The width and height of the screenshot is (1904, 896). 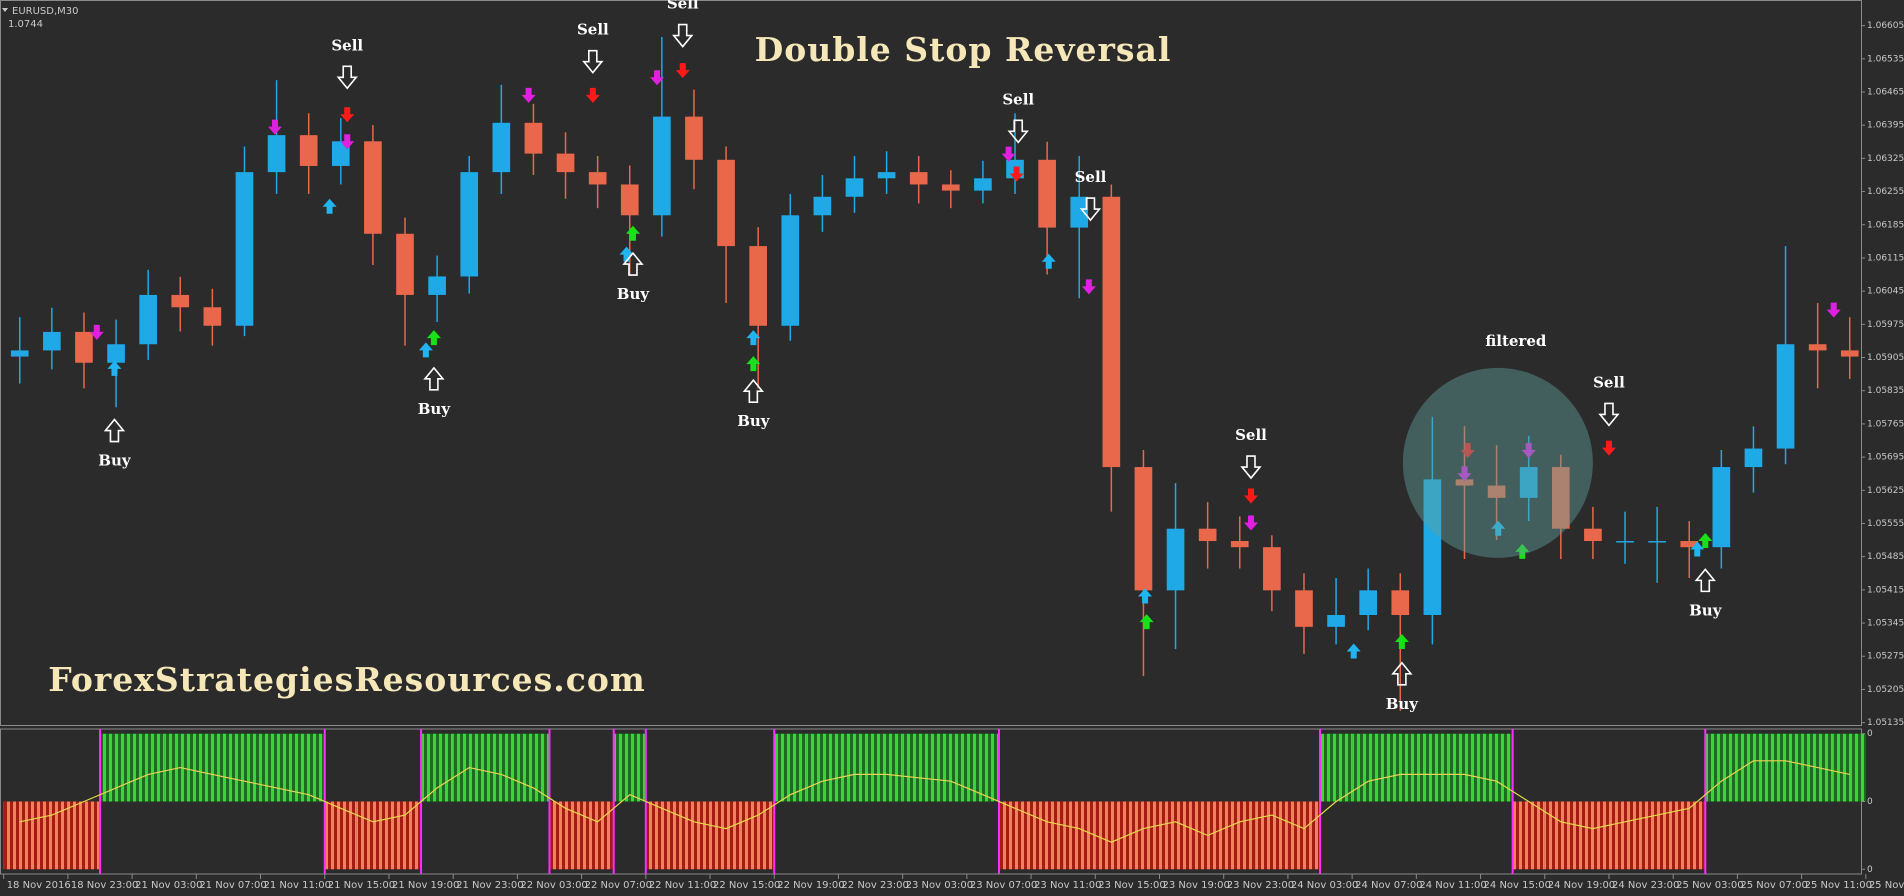 What do you see at coordinates (1885, 26) in the screenshot?
I see `y-tick-label: 1.06605` at bounding box center [1885, 26].